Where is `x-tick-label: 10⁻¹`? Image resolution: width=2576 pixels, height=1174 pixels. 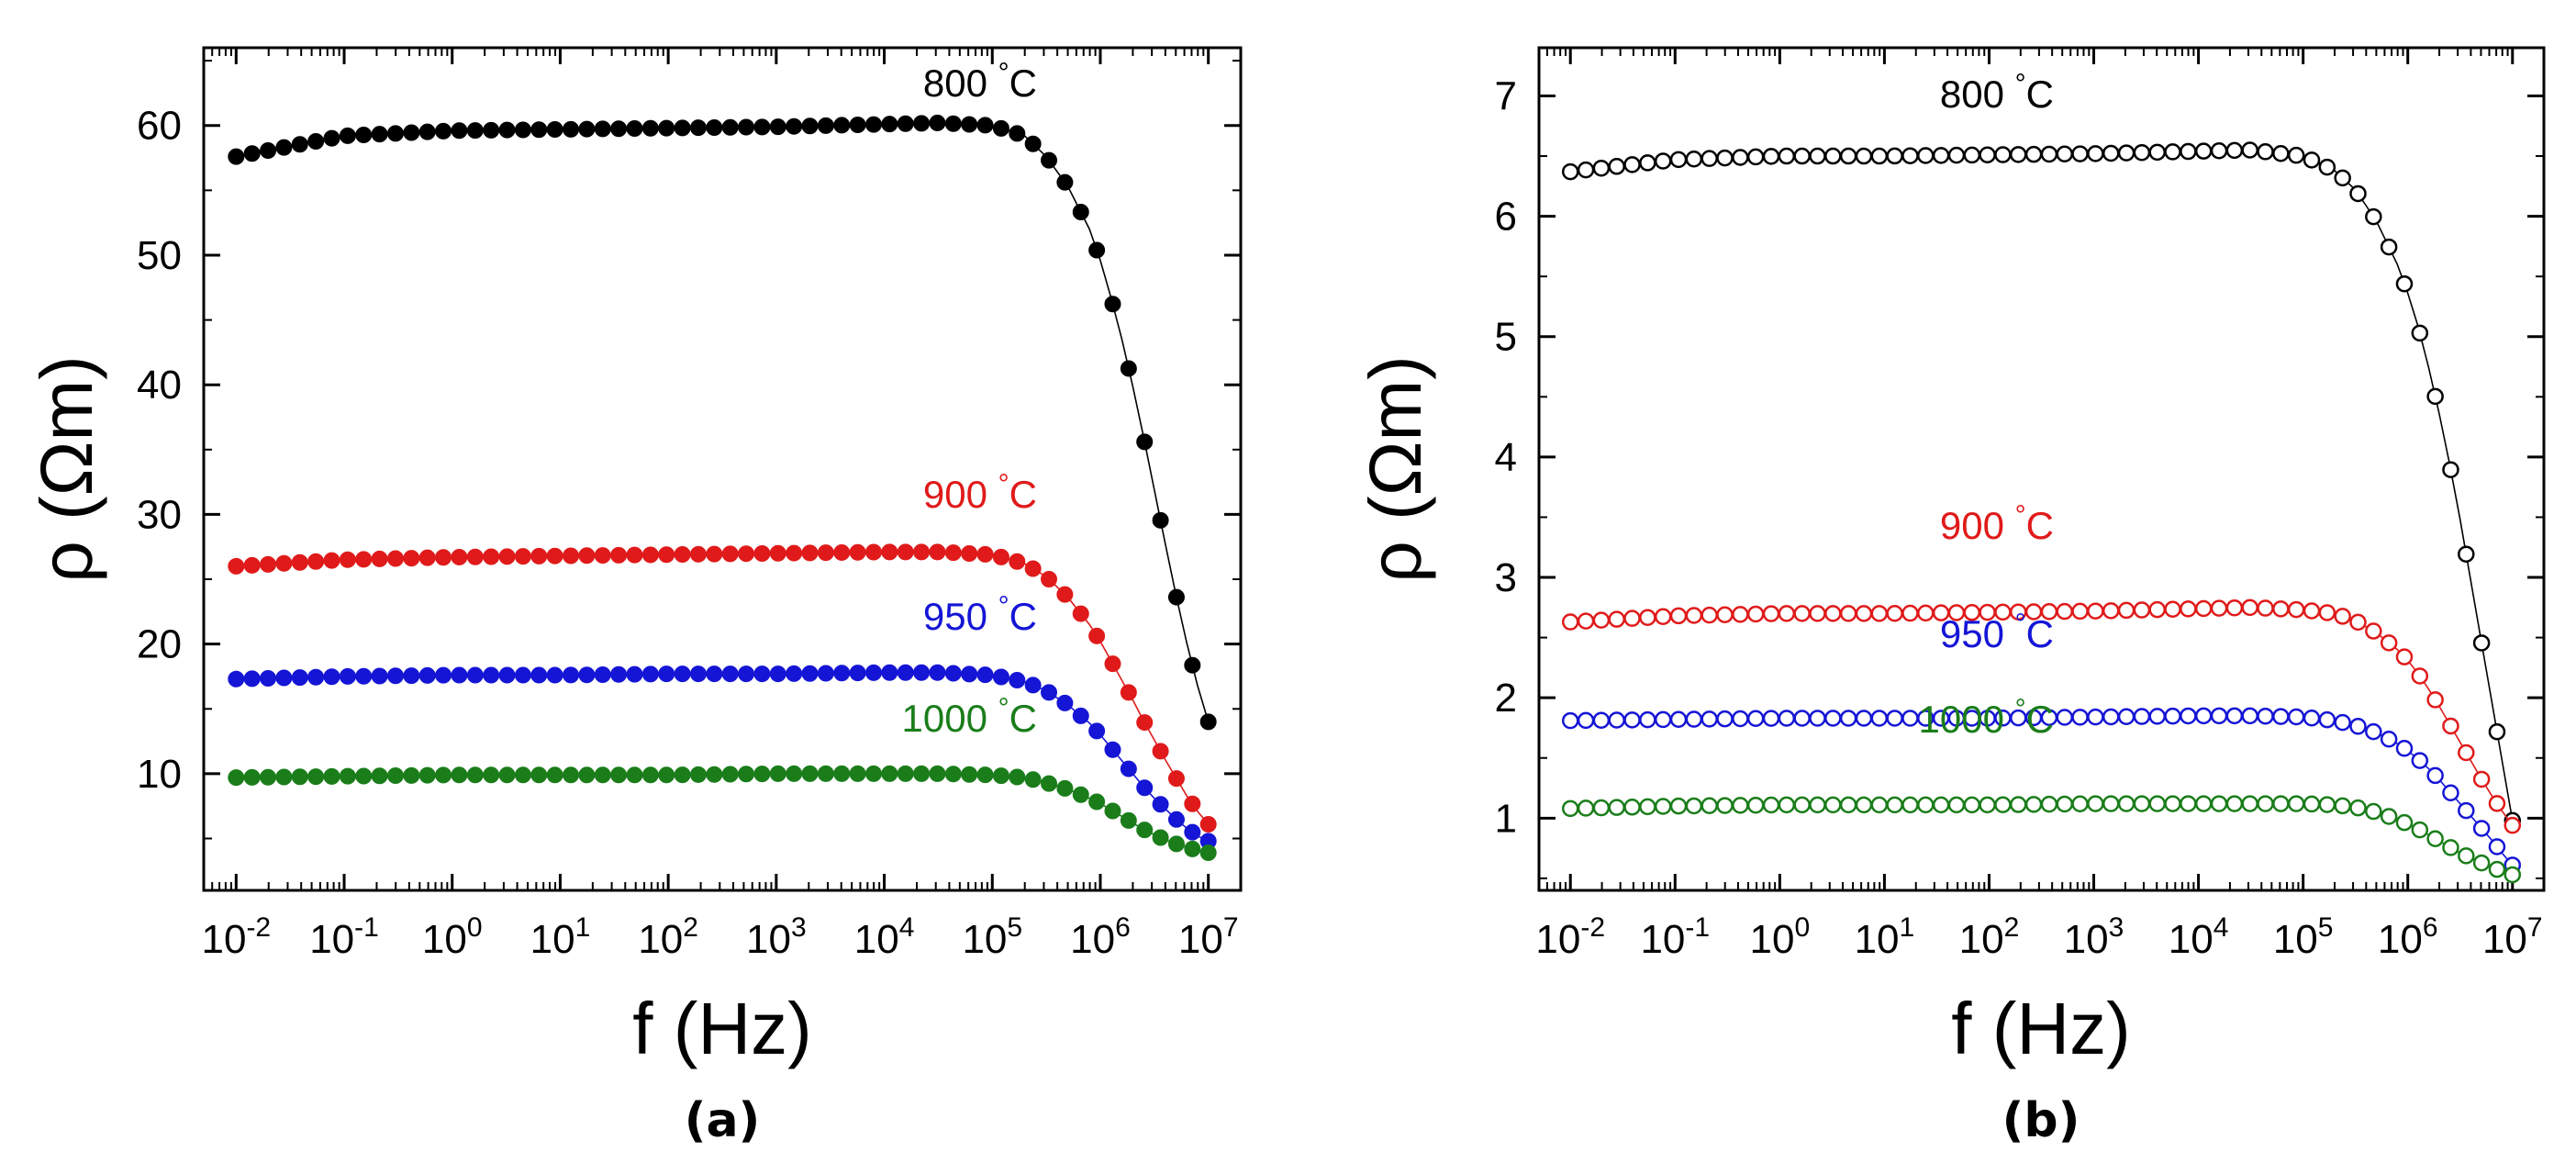 x-tick-label: 10⁻¹ is located at coordinates (344, 937).